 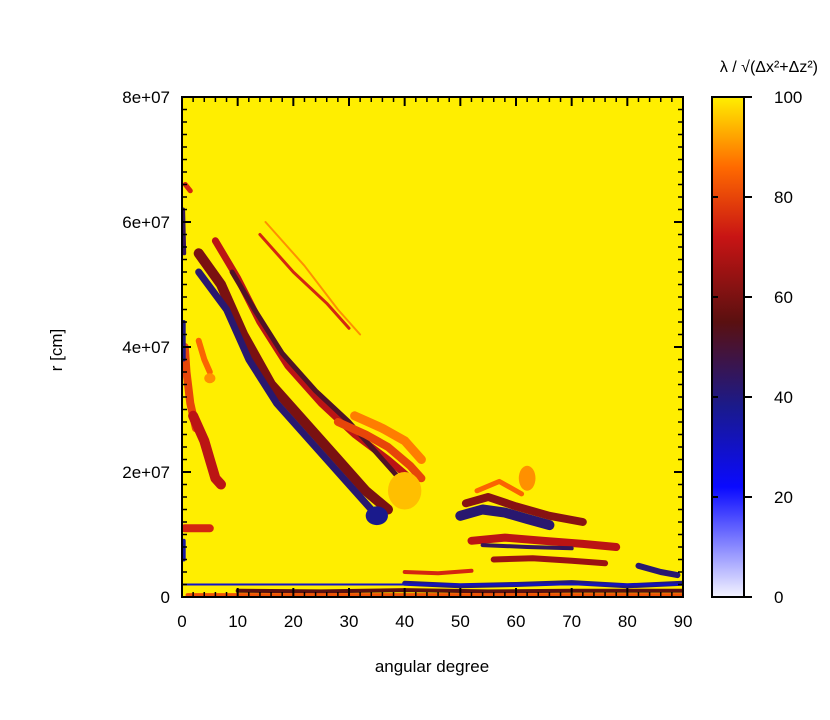 What do you see at coordinates (56, 350) in the screenshot?
I see `y-axis-label: r [cm]` at bounding box center [56, 350].